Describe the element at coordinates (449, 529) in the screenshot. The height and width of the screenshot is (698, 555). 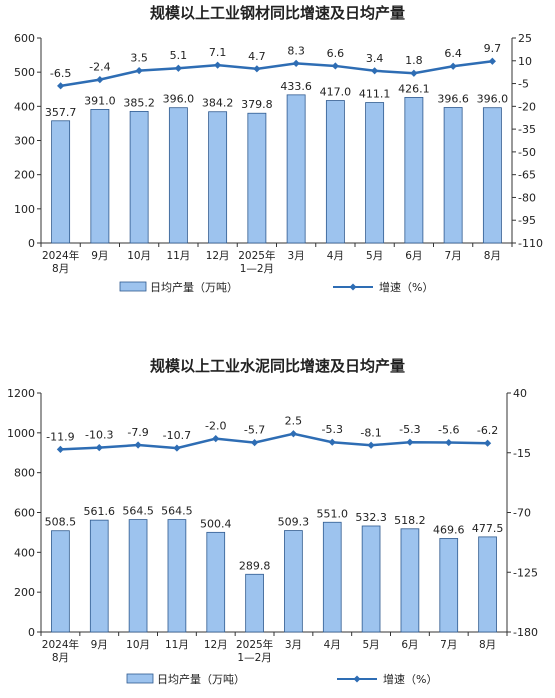
I see `bar-data-label: 469.6` at that location.